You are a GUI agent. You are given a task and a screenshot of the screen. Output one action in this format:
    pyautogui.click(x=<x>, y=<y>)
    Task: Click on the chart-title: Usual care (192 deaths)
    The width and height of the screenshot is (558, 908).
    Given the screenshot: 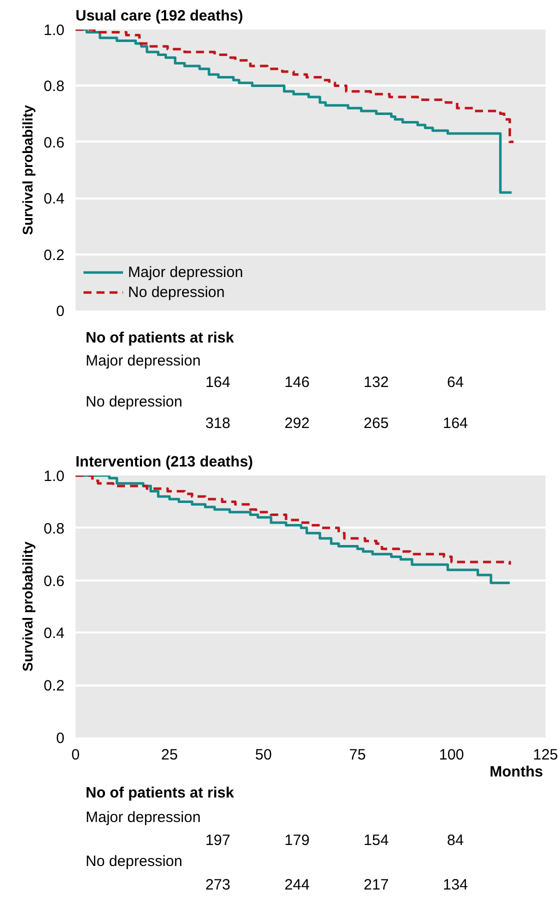 What is the action you would take?
    pyautogui.click(x=160, y=16)
    